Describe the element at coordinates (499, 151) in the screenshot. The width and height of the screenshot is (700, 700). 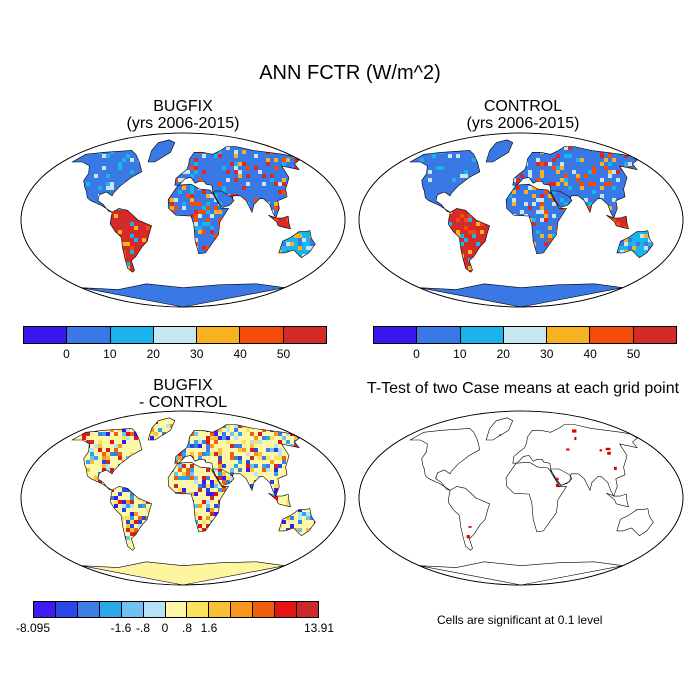
I see `coastline-greenland` at that location.